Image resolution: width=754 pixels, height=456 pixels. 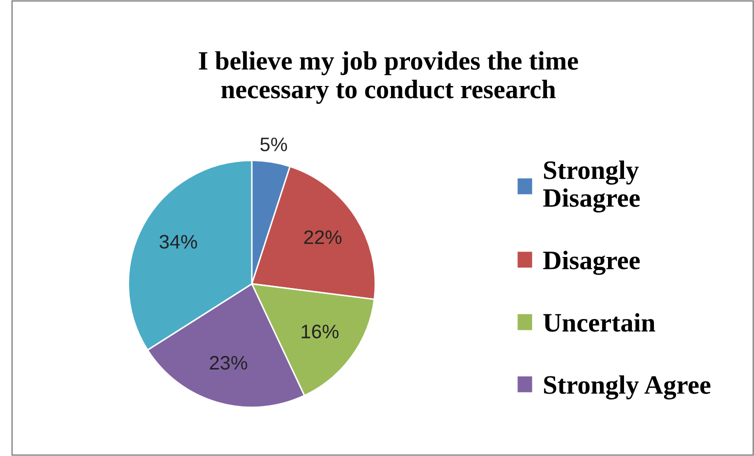 What do you see at coordinates (179, 241) in the screenshot?
I see `data-label: 34%` at bounding box center [179, 241].